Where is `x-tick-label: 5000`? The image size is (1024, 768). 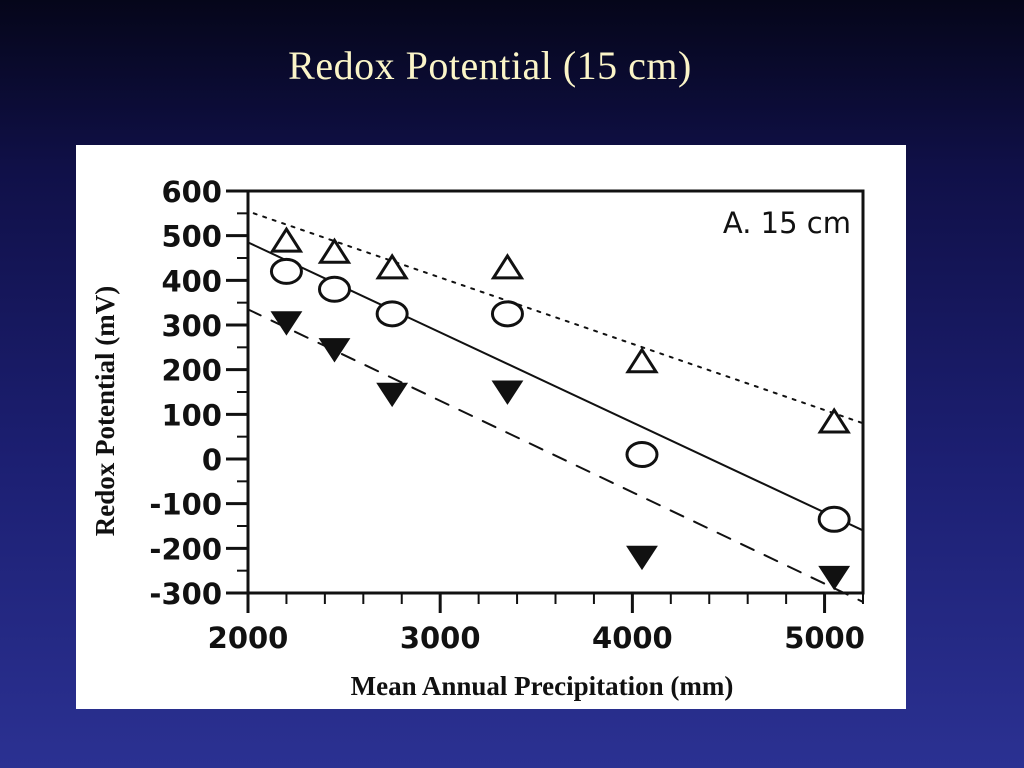 x-tick-label: 5000 is located at coordinates (824, 638).